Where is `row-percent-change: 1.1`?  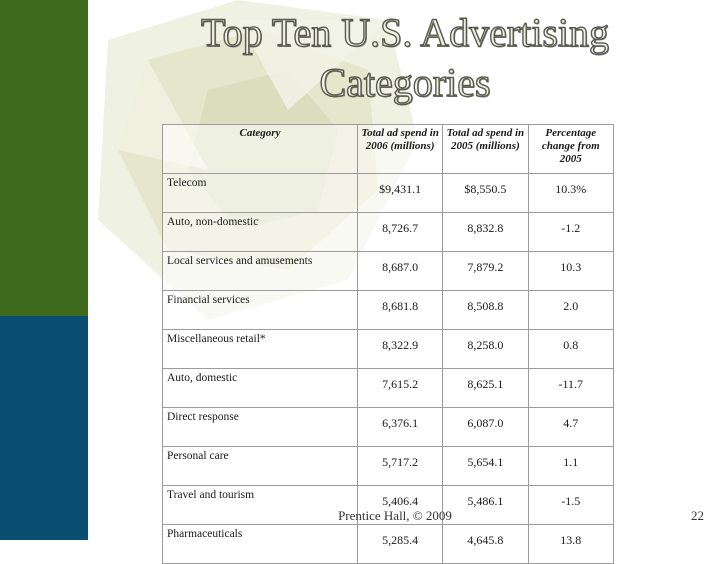 row-percent-change: 1.1 is located at coordinates (570, 466).